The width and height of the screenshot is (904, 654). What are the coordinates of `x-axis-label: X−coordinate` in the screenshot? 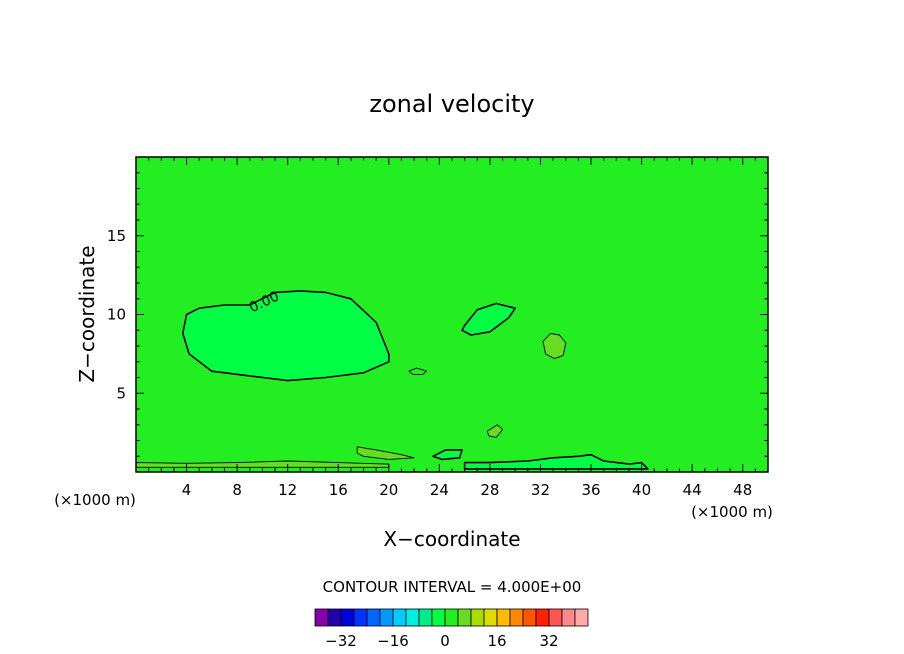 It's located at (451, 539).